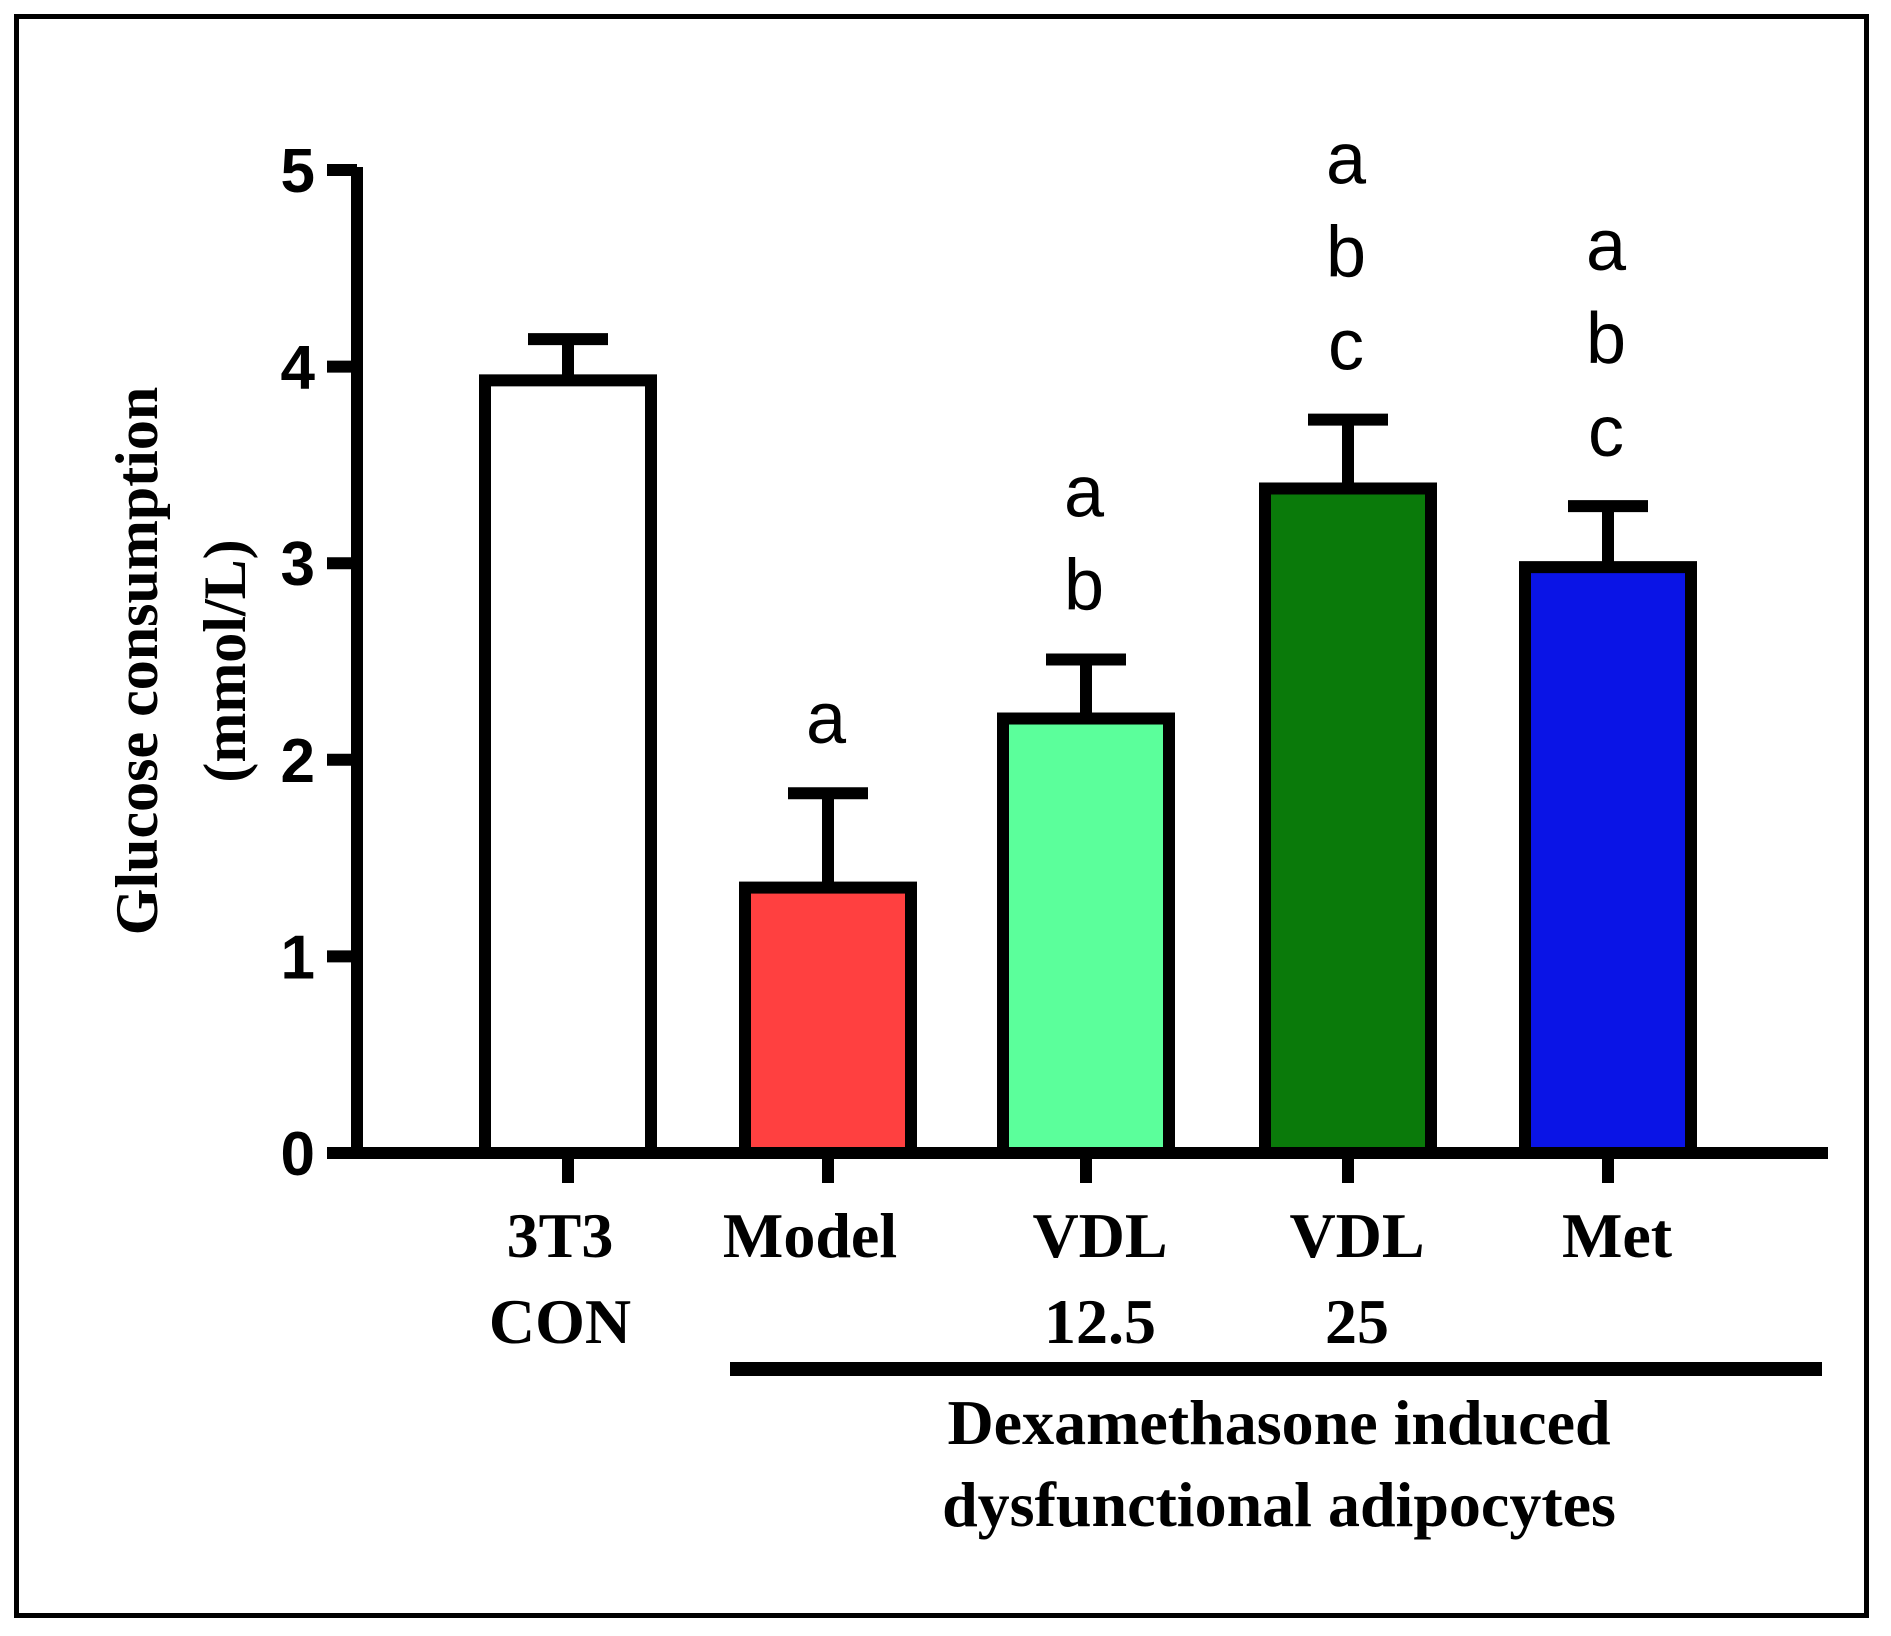 The width and height of the screenshot is (1891, 1636). What do you see at coordinates (1346, 253) in the screenshot?
I see `significance-letter-3-1: b` at bounding box center [1346, 253].